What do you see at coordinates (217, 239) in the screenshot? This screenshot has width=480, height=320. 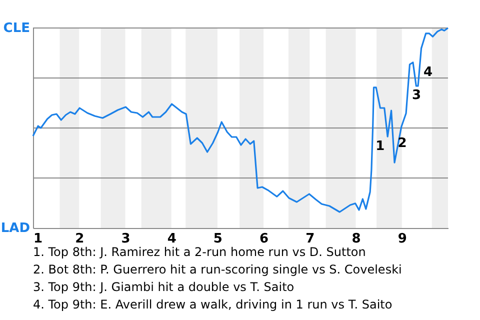 I see `x-tick-label: 5` at bounding box center [217, 239].